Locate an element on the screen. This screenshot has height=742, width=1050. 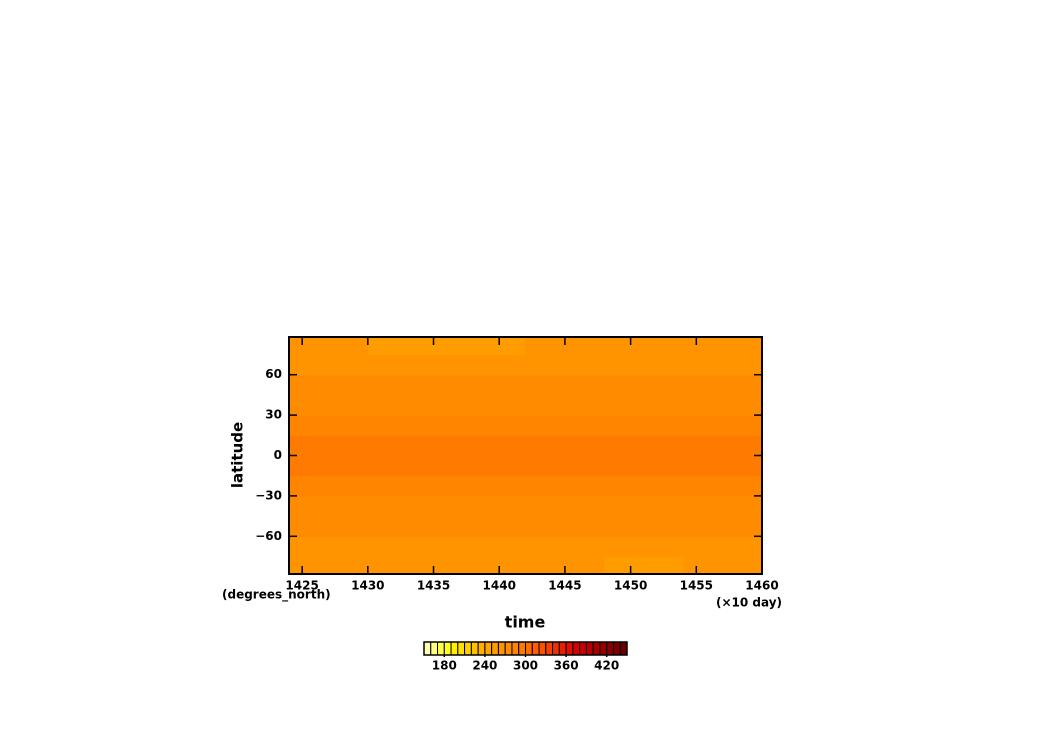
x-axis-units: (×10 day) is located at coordinates (749, 603).